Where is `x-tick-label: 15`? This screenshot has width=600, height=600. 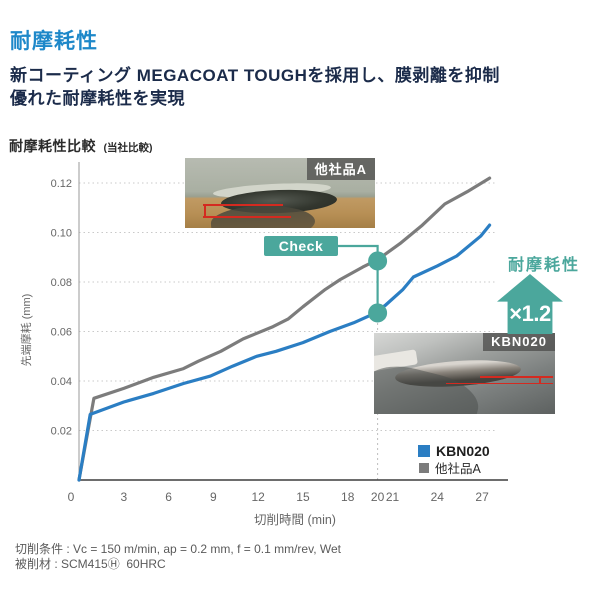 x-tick-label: 15 is located at coordinates (303, 497).